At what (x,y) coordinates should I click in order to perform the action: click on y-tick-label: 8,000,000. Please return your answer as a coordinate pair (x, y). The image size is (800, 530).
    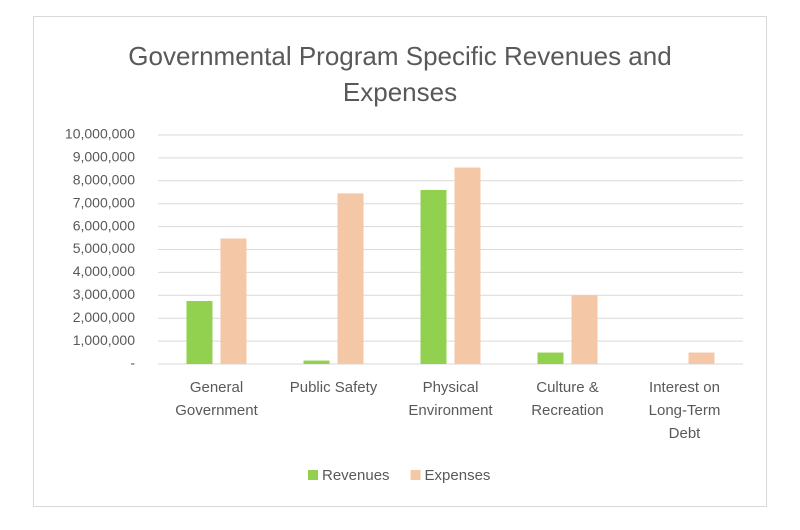
    Looking at the image, I should click on (104, 180).